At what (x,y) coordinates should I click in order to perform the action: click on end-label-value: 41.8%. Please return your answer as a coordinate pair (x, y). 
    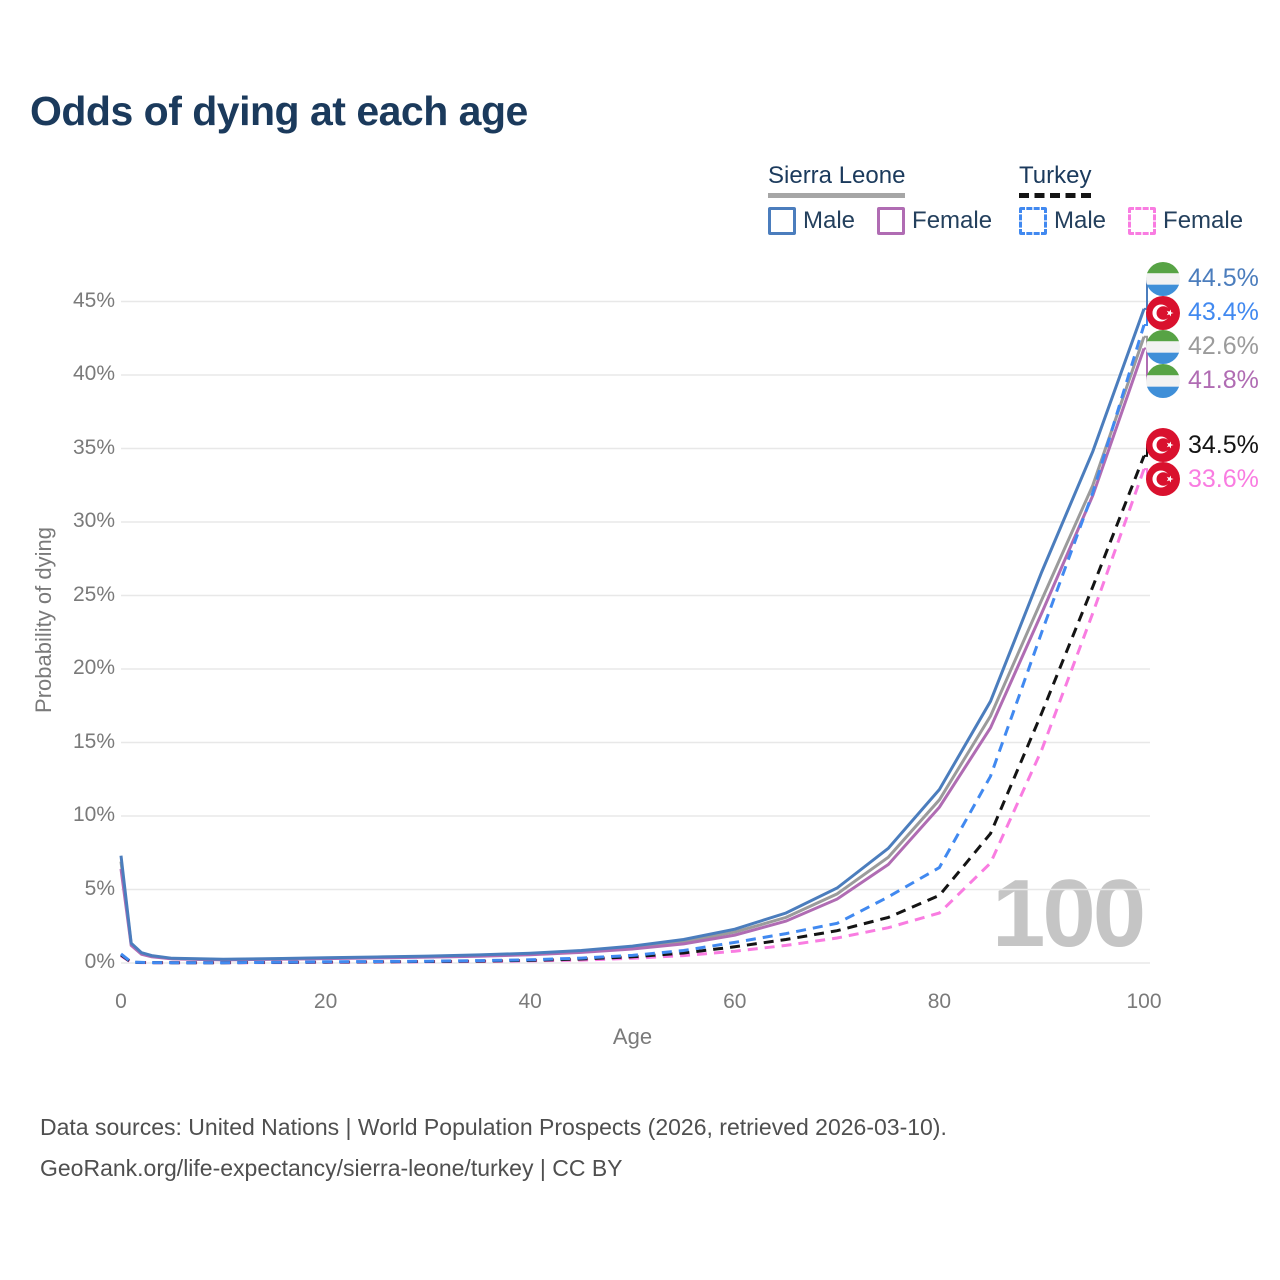
    Looking at the image, I should click on (1223, 380).